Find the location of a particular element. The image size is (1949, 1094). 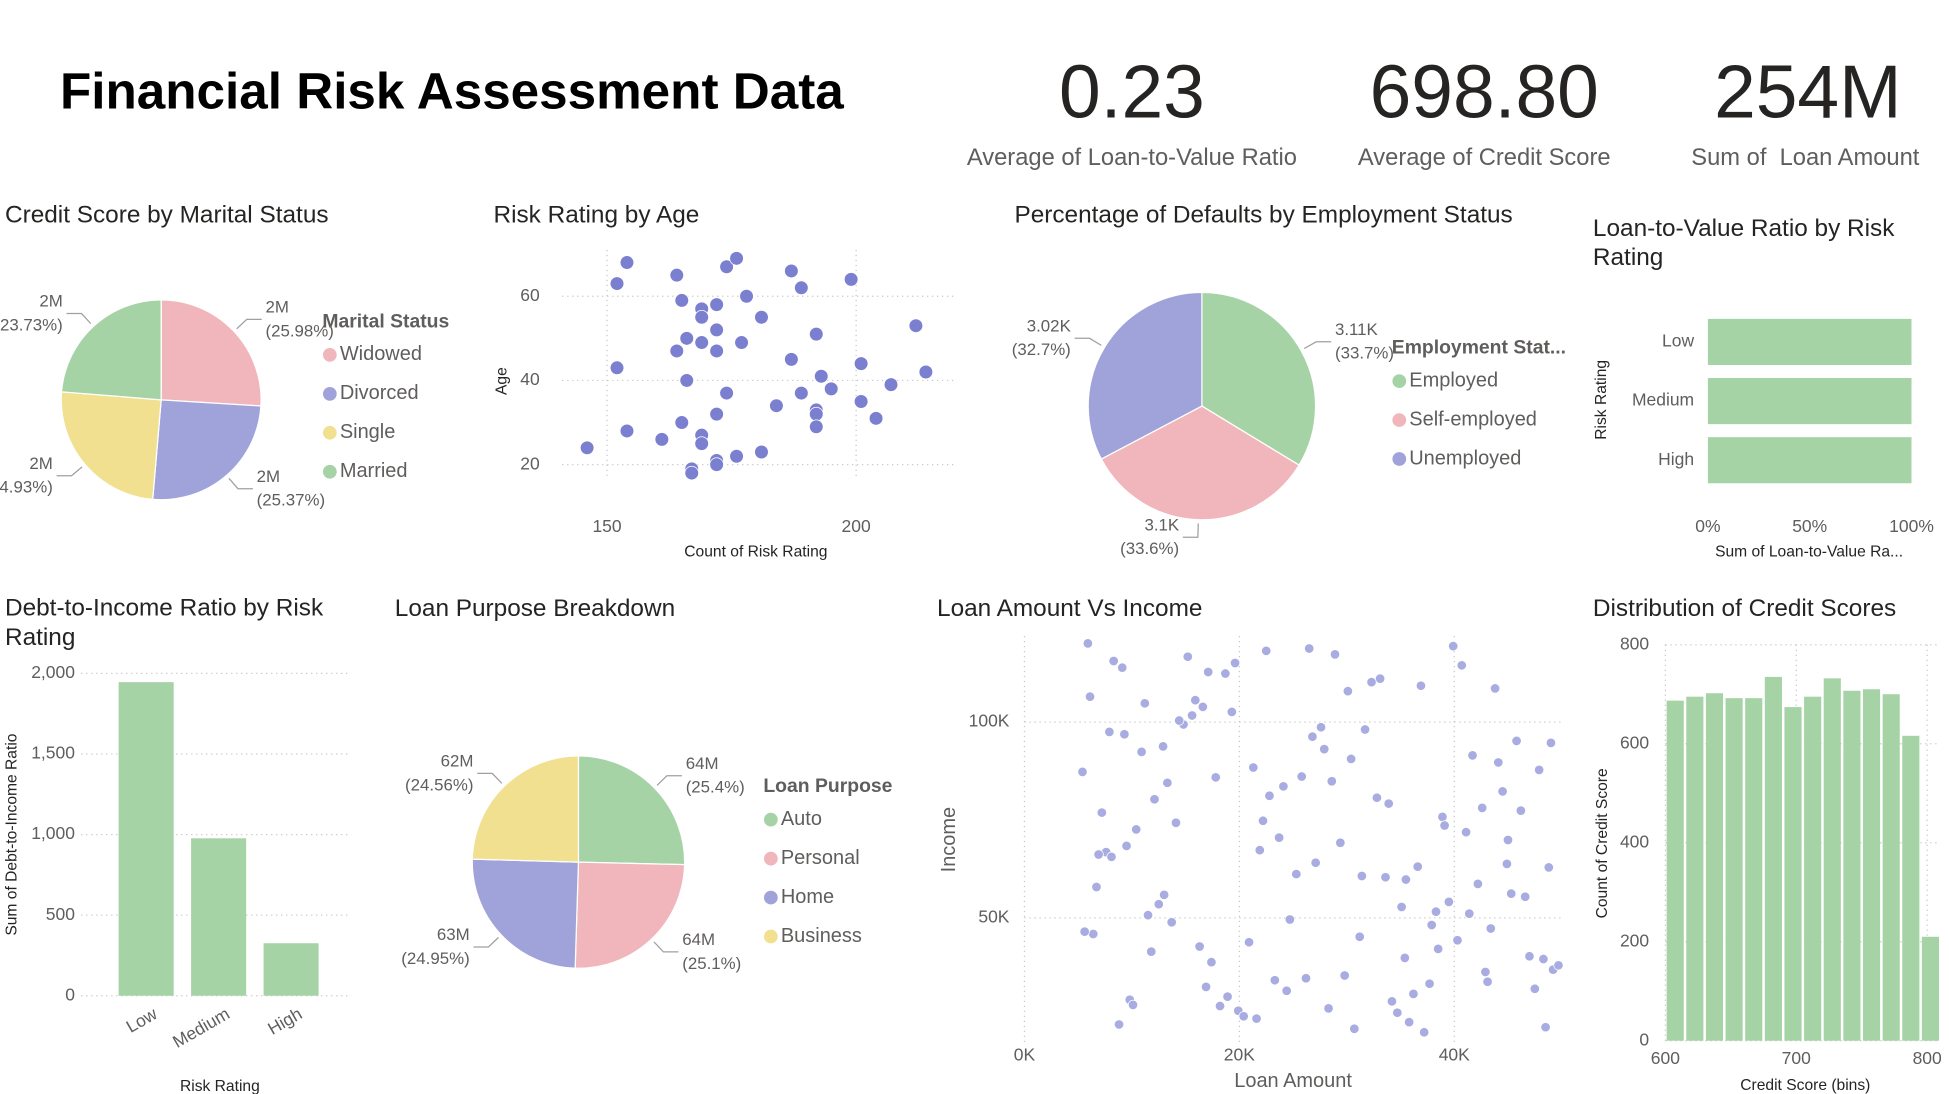

data-label: 2M is located at coordinates (40, 463).